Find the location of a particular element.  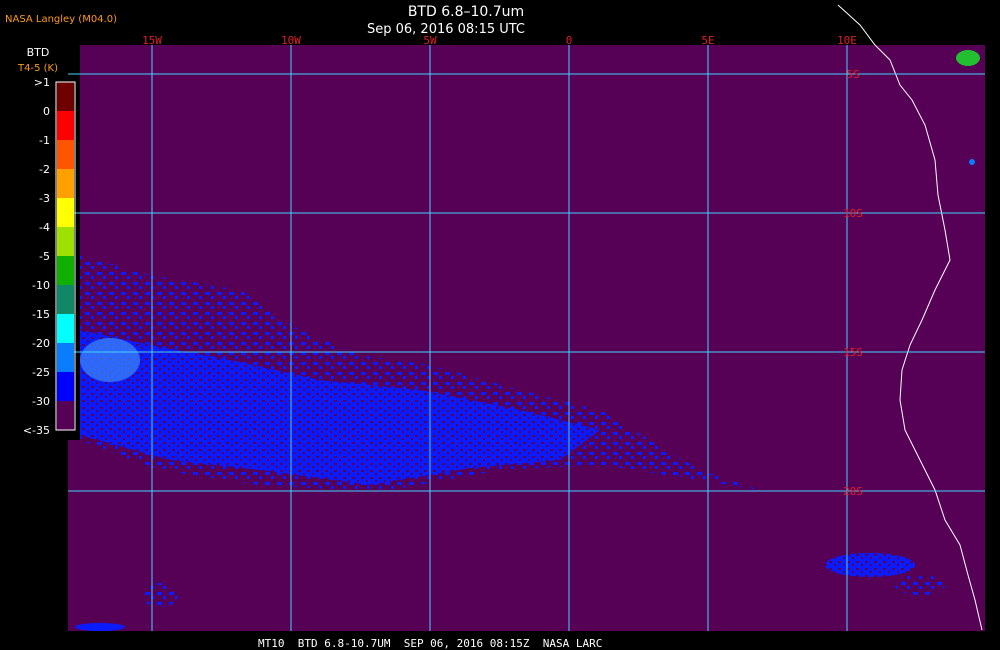

left-margin is located at coordinates (34, 325).